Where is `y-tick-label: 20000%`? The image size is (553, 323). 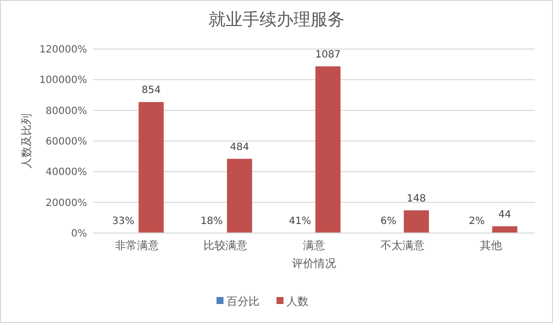
y-tick-label: 20000% is located at coordinates (66, 203).